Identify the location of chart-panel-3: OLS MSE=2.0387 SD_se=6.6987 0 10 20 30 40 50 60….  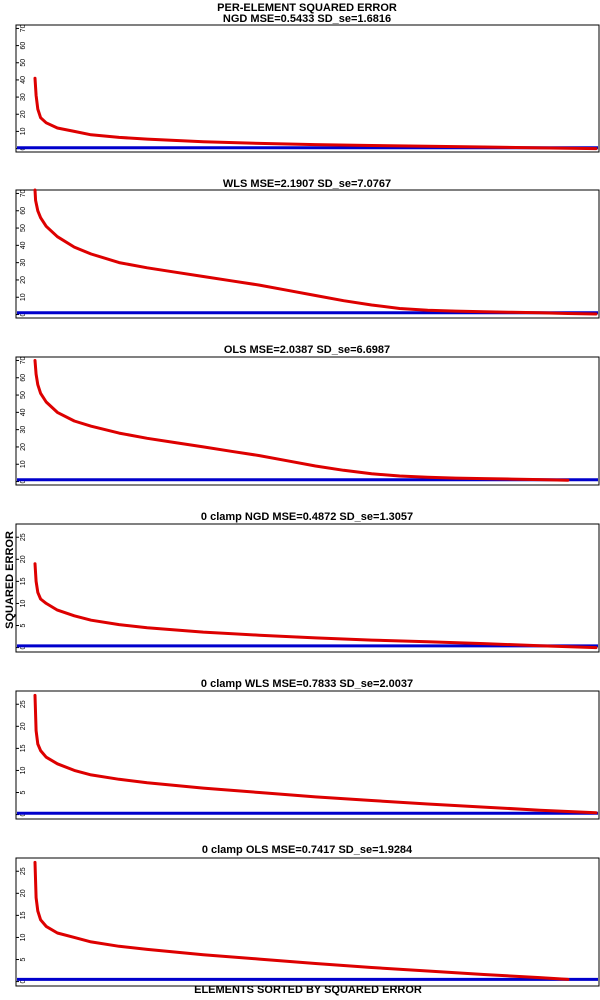
(307, 415).